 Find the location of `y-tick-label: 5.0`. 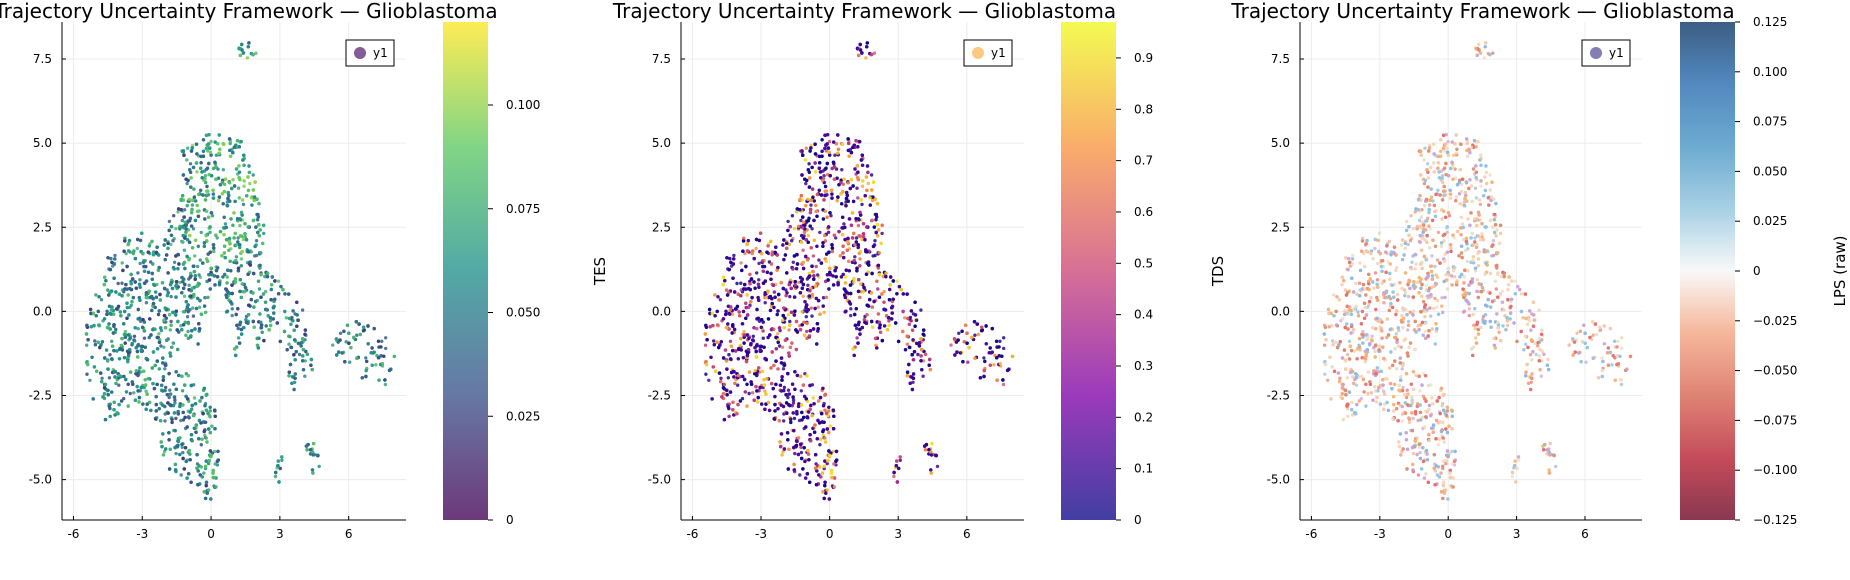

y-tick-label: 5.0 is located at coordinates (42, 143).